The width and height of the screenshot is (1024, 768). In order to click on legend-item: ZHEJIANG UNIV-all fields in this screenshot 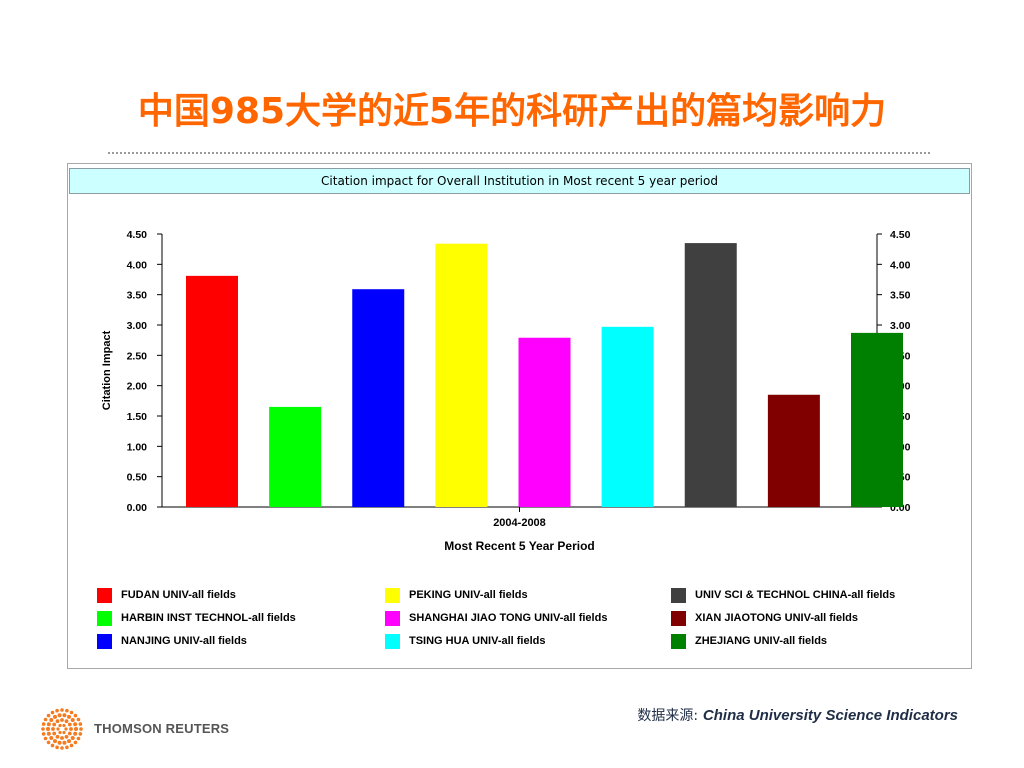, I will do `click(749, 641)`.